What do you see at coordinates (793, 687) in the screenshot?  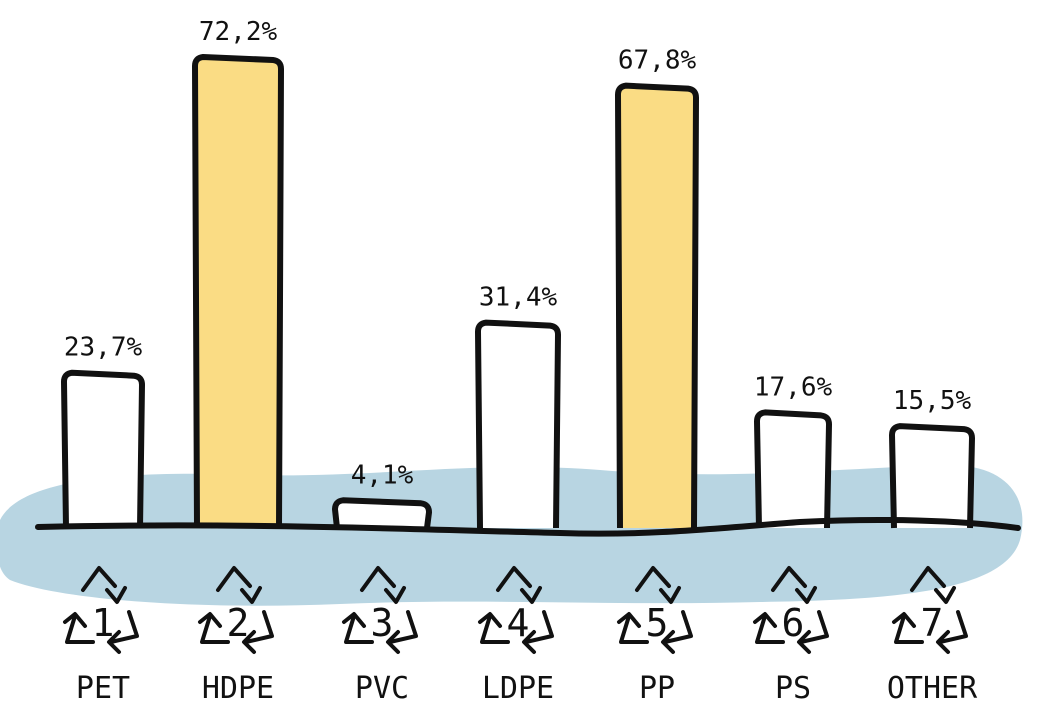 I see `category-label-ps: PS` at bounding box center [793, 687].